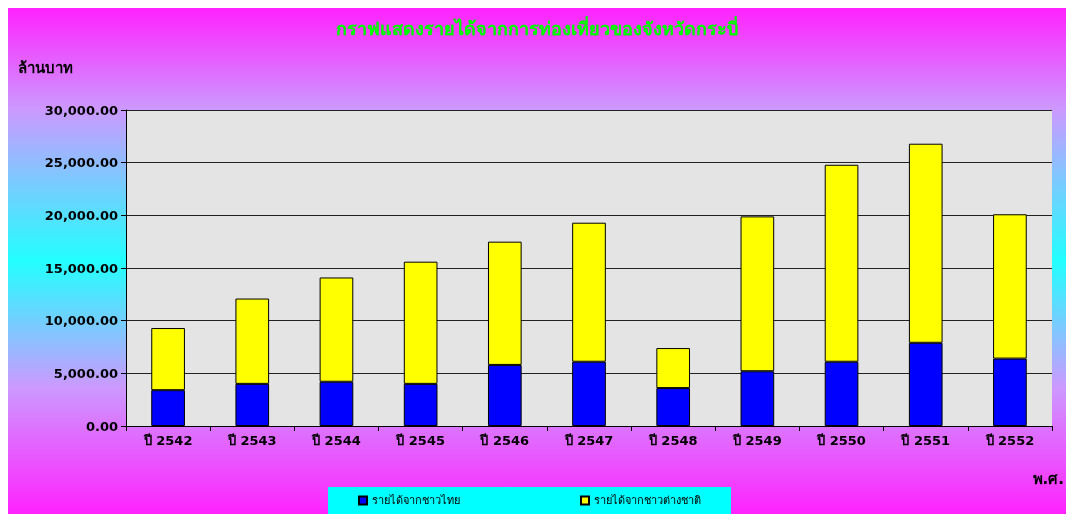 The width and height of the screenshot is (1074, 522). I want to click on chart-title: กราฟแสดงรายได้จากการท่องเที่ยวของจังหวัดกระบี่, so click(537, 27).